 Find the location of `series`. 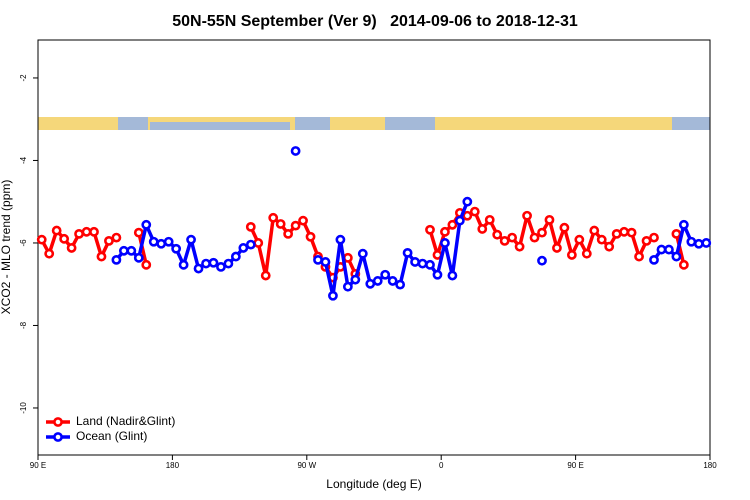

series is located at coordinates (362, 244).